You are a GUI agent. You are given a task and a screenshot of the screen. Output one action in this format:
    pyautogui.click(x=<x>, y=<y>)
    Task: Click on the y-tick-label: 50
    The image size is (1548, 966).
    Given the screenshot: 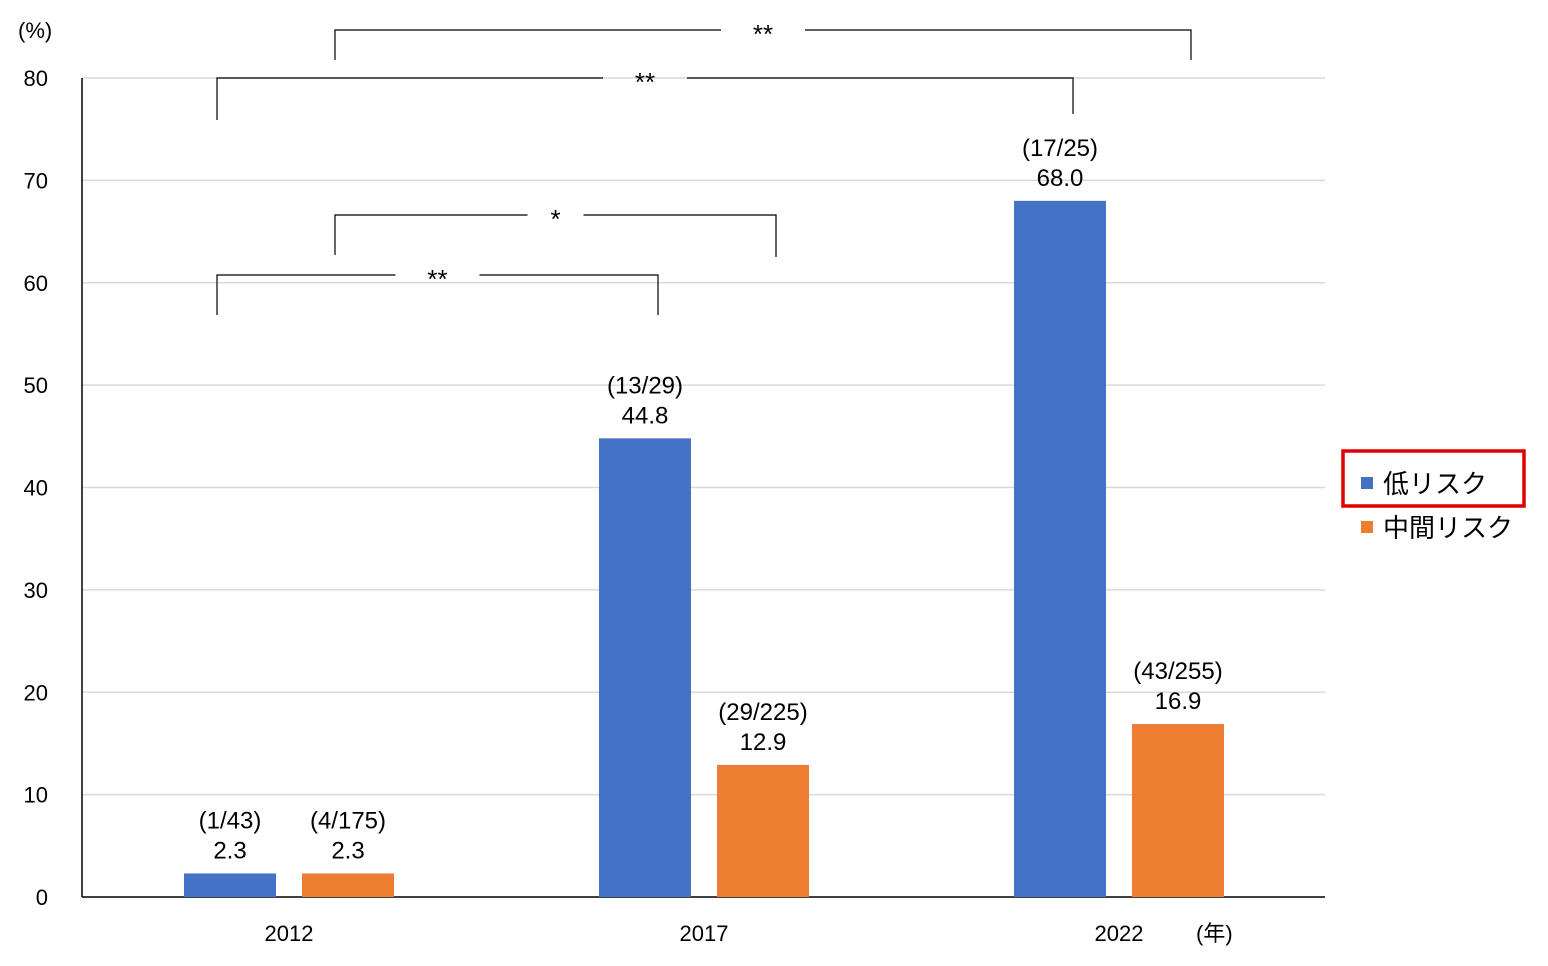 What is the action you would take?
    pyautogui.click(x=36, y=385)
    